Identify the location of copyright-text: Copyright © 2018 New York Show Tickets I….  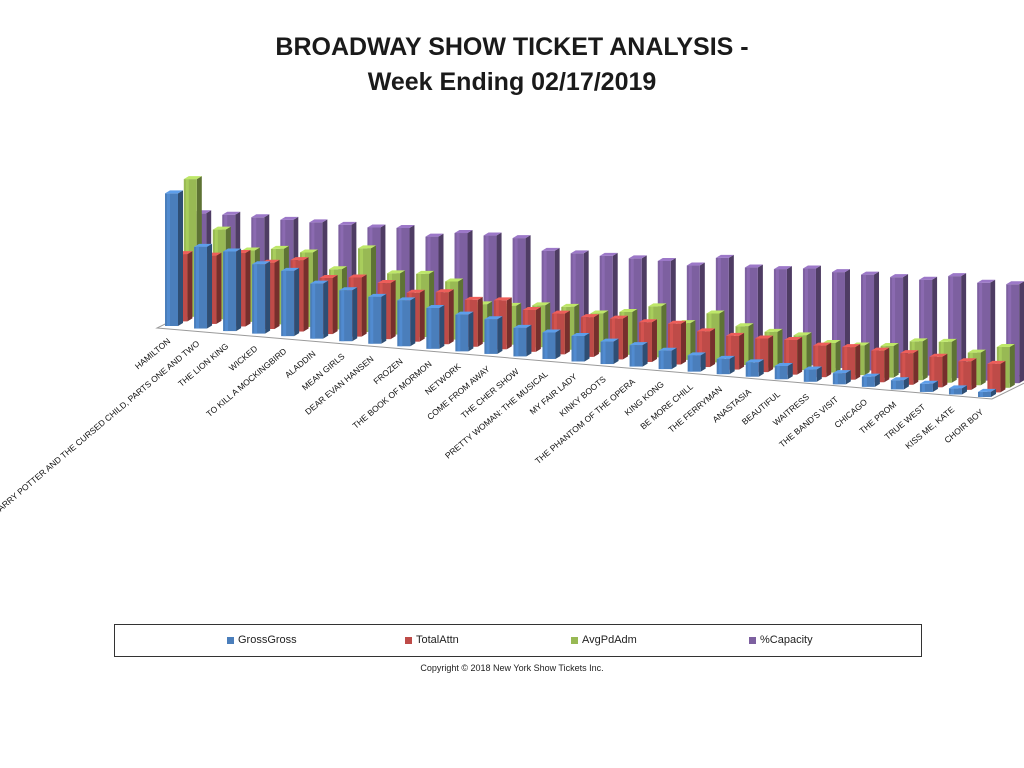
(512, 668).